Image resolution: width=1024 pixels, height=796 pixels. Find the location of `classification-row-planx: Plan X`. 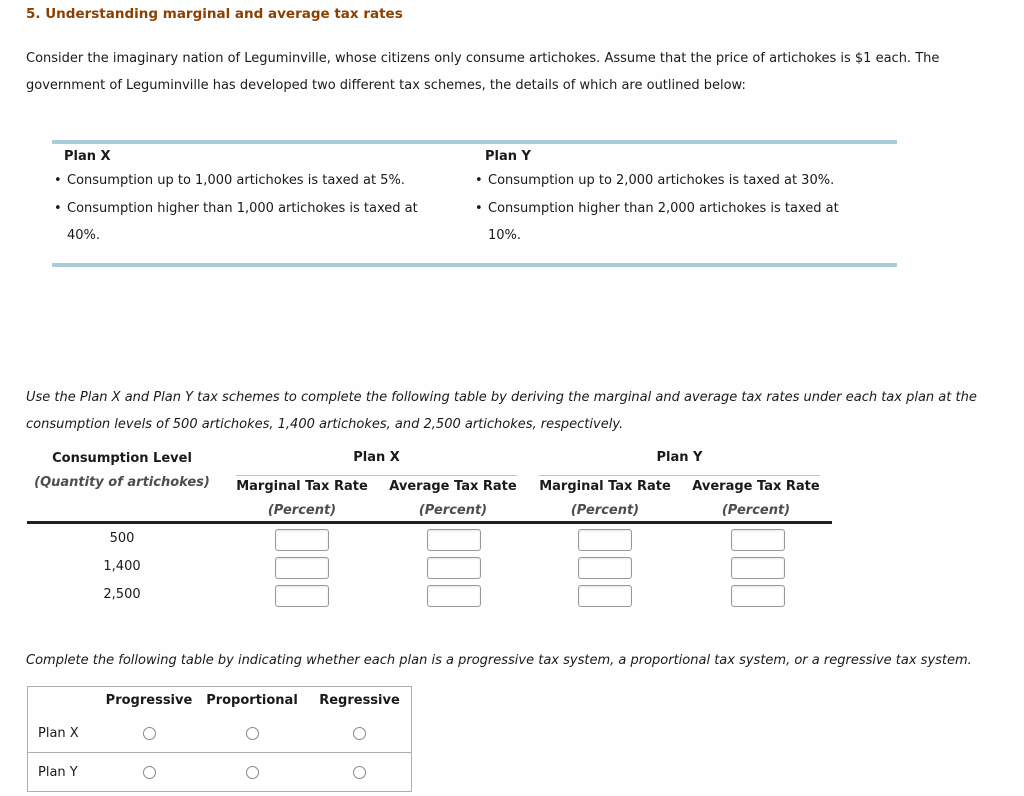

classification-row-planx: Plan X is located at coordinates (219, 733).